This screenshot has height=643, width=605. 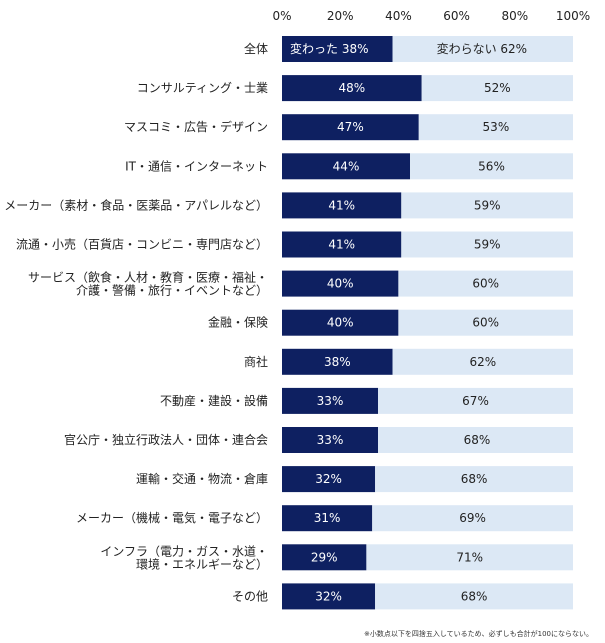 I want to click on category-label: 全体, so click(x=256, y=48).